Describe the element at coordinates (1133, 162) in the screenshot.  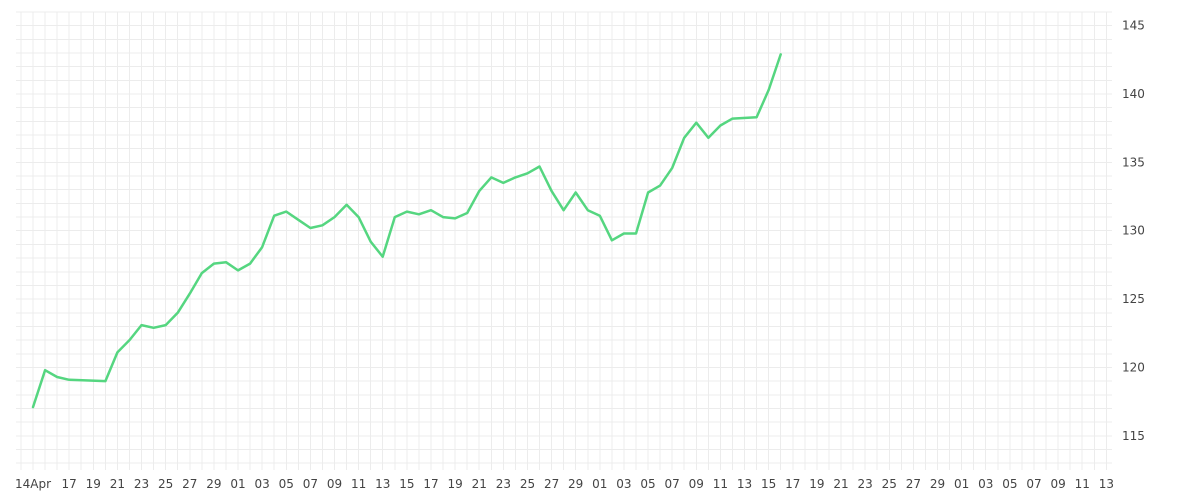
I see `y-tick-label: 135` at that location.